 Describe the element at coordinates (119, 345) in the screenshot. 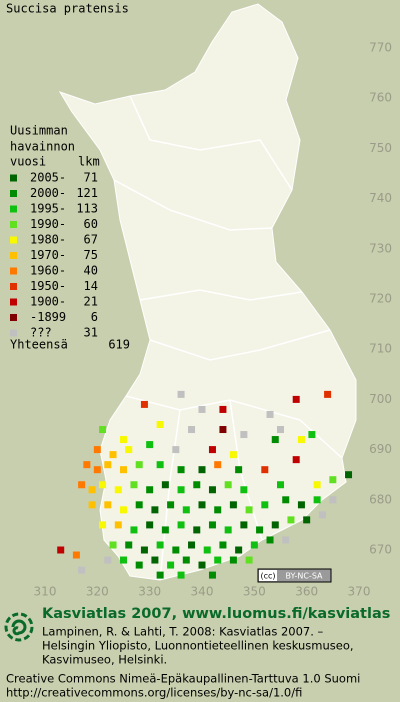

I see `legend-total: 619` at that location.